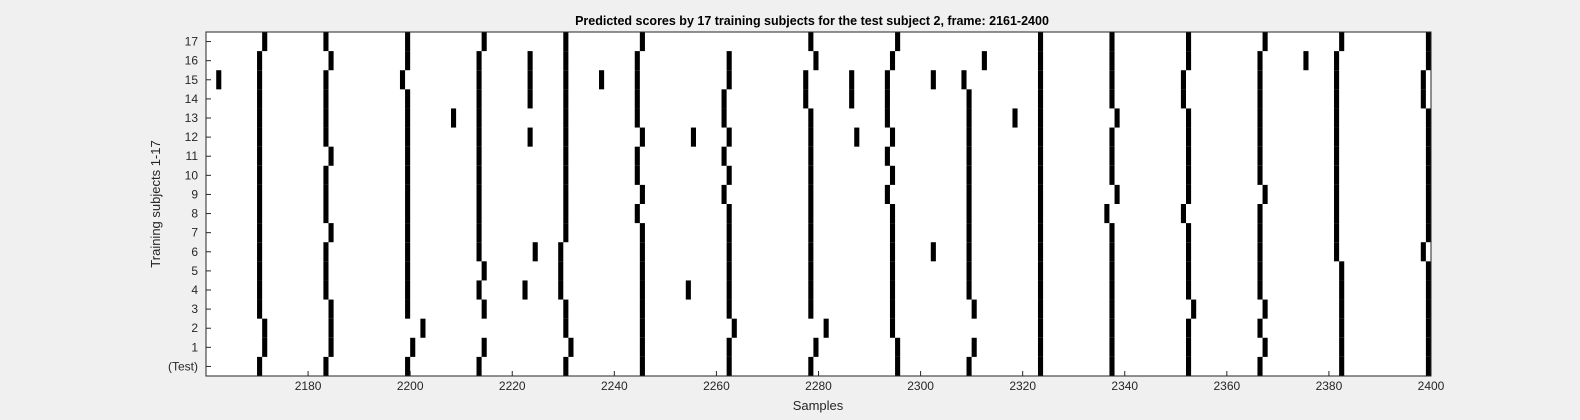 Image resolution: width=1580 pixels, height=420 pixels. What do you see at coordinates (194, 290) in the screenshot?
I see `y-tick-label: 4` at bounding box center [194, 290].